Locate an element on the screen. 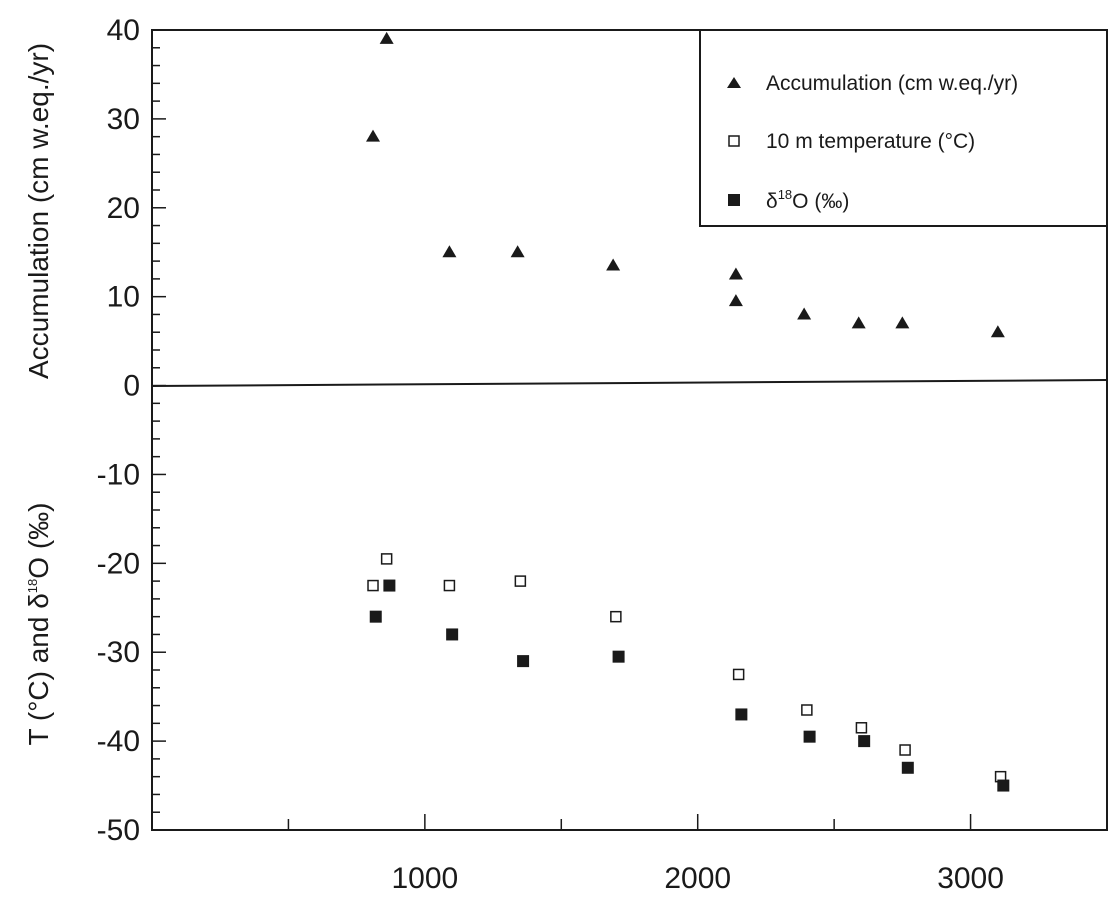 Image resolution: width=1120 pixels, height=918 pixels. x-axis-ticks is located at coordinates (629, 822).